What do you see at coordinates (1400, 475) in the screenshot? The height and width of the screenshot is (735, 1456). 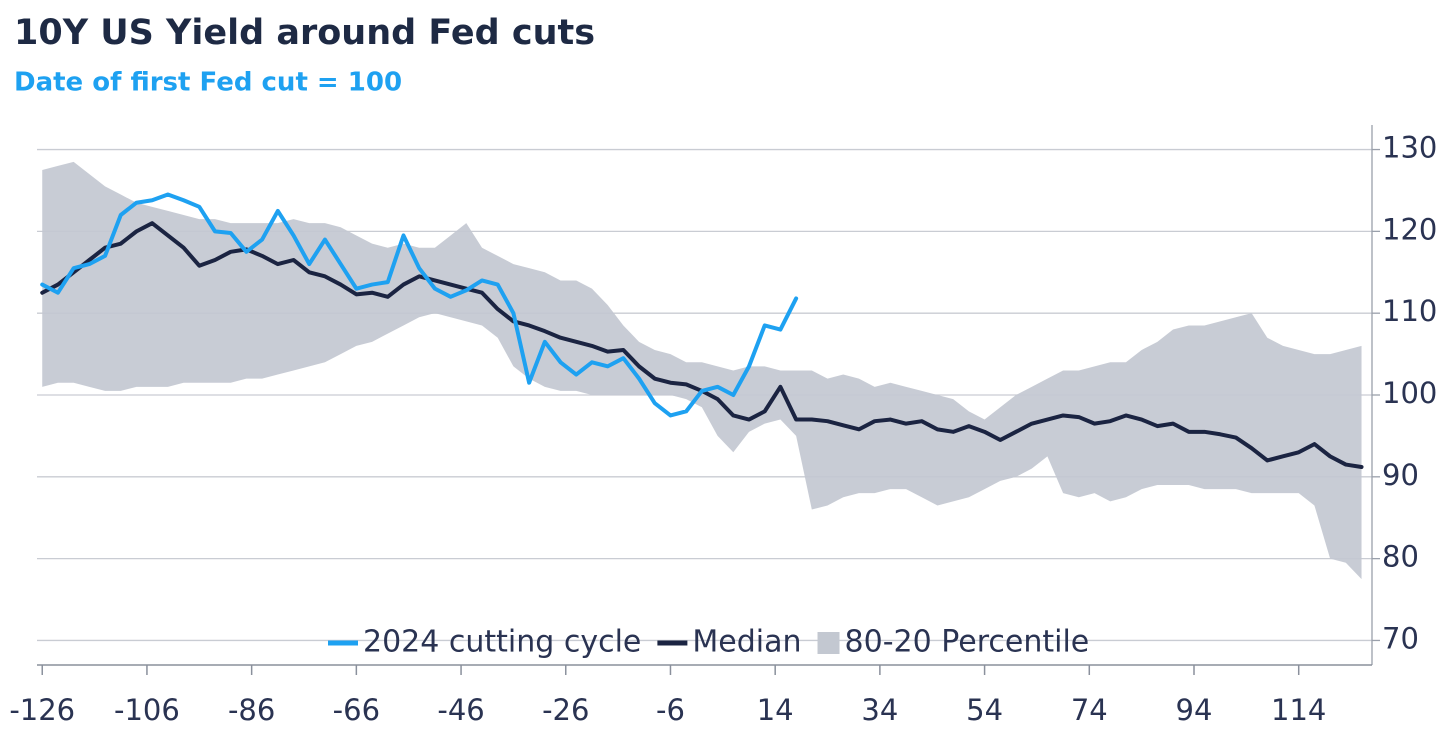 I see `y-tick-label: 90` at bounding box center [1400, 475].